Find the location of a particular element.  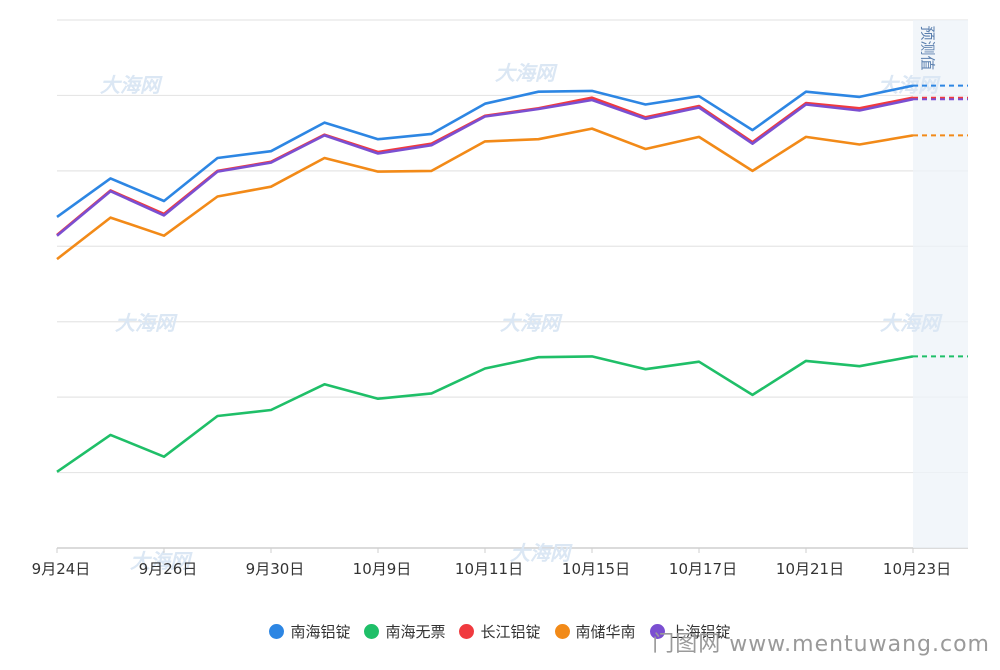

x-tick-label: 9月24日 is located at coordinates (61, 569).